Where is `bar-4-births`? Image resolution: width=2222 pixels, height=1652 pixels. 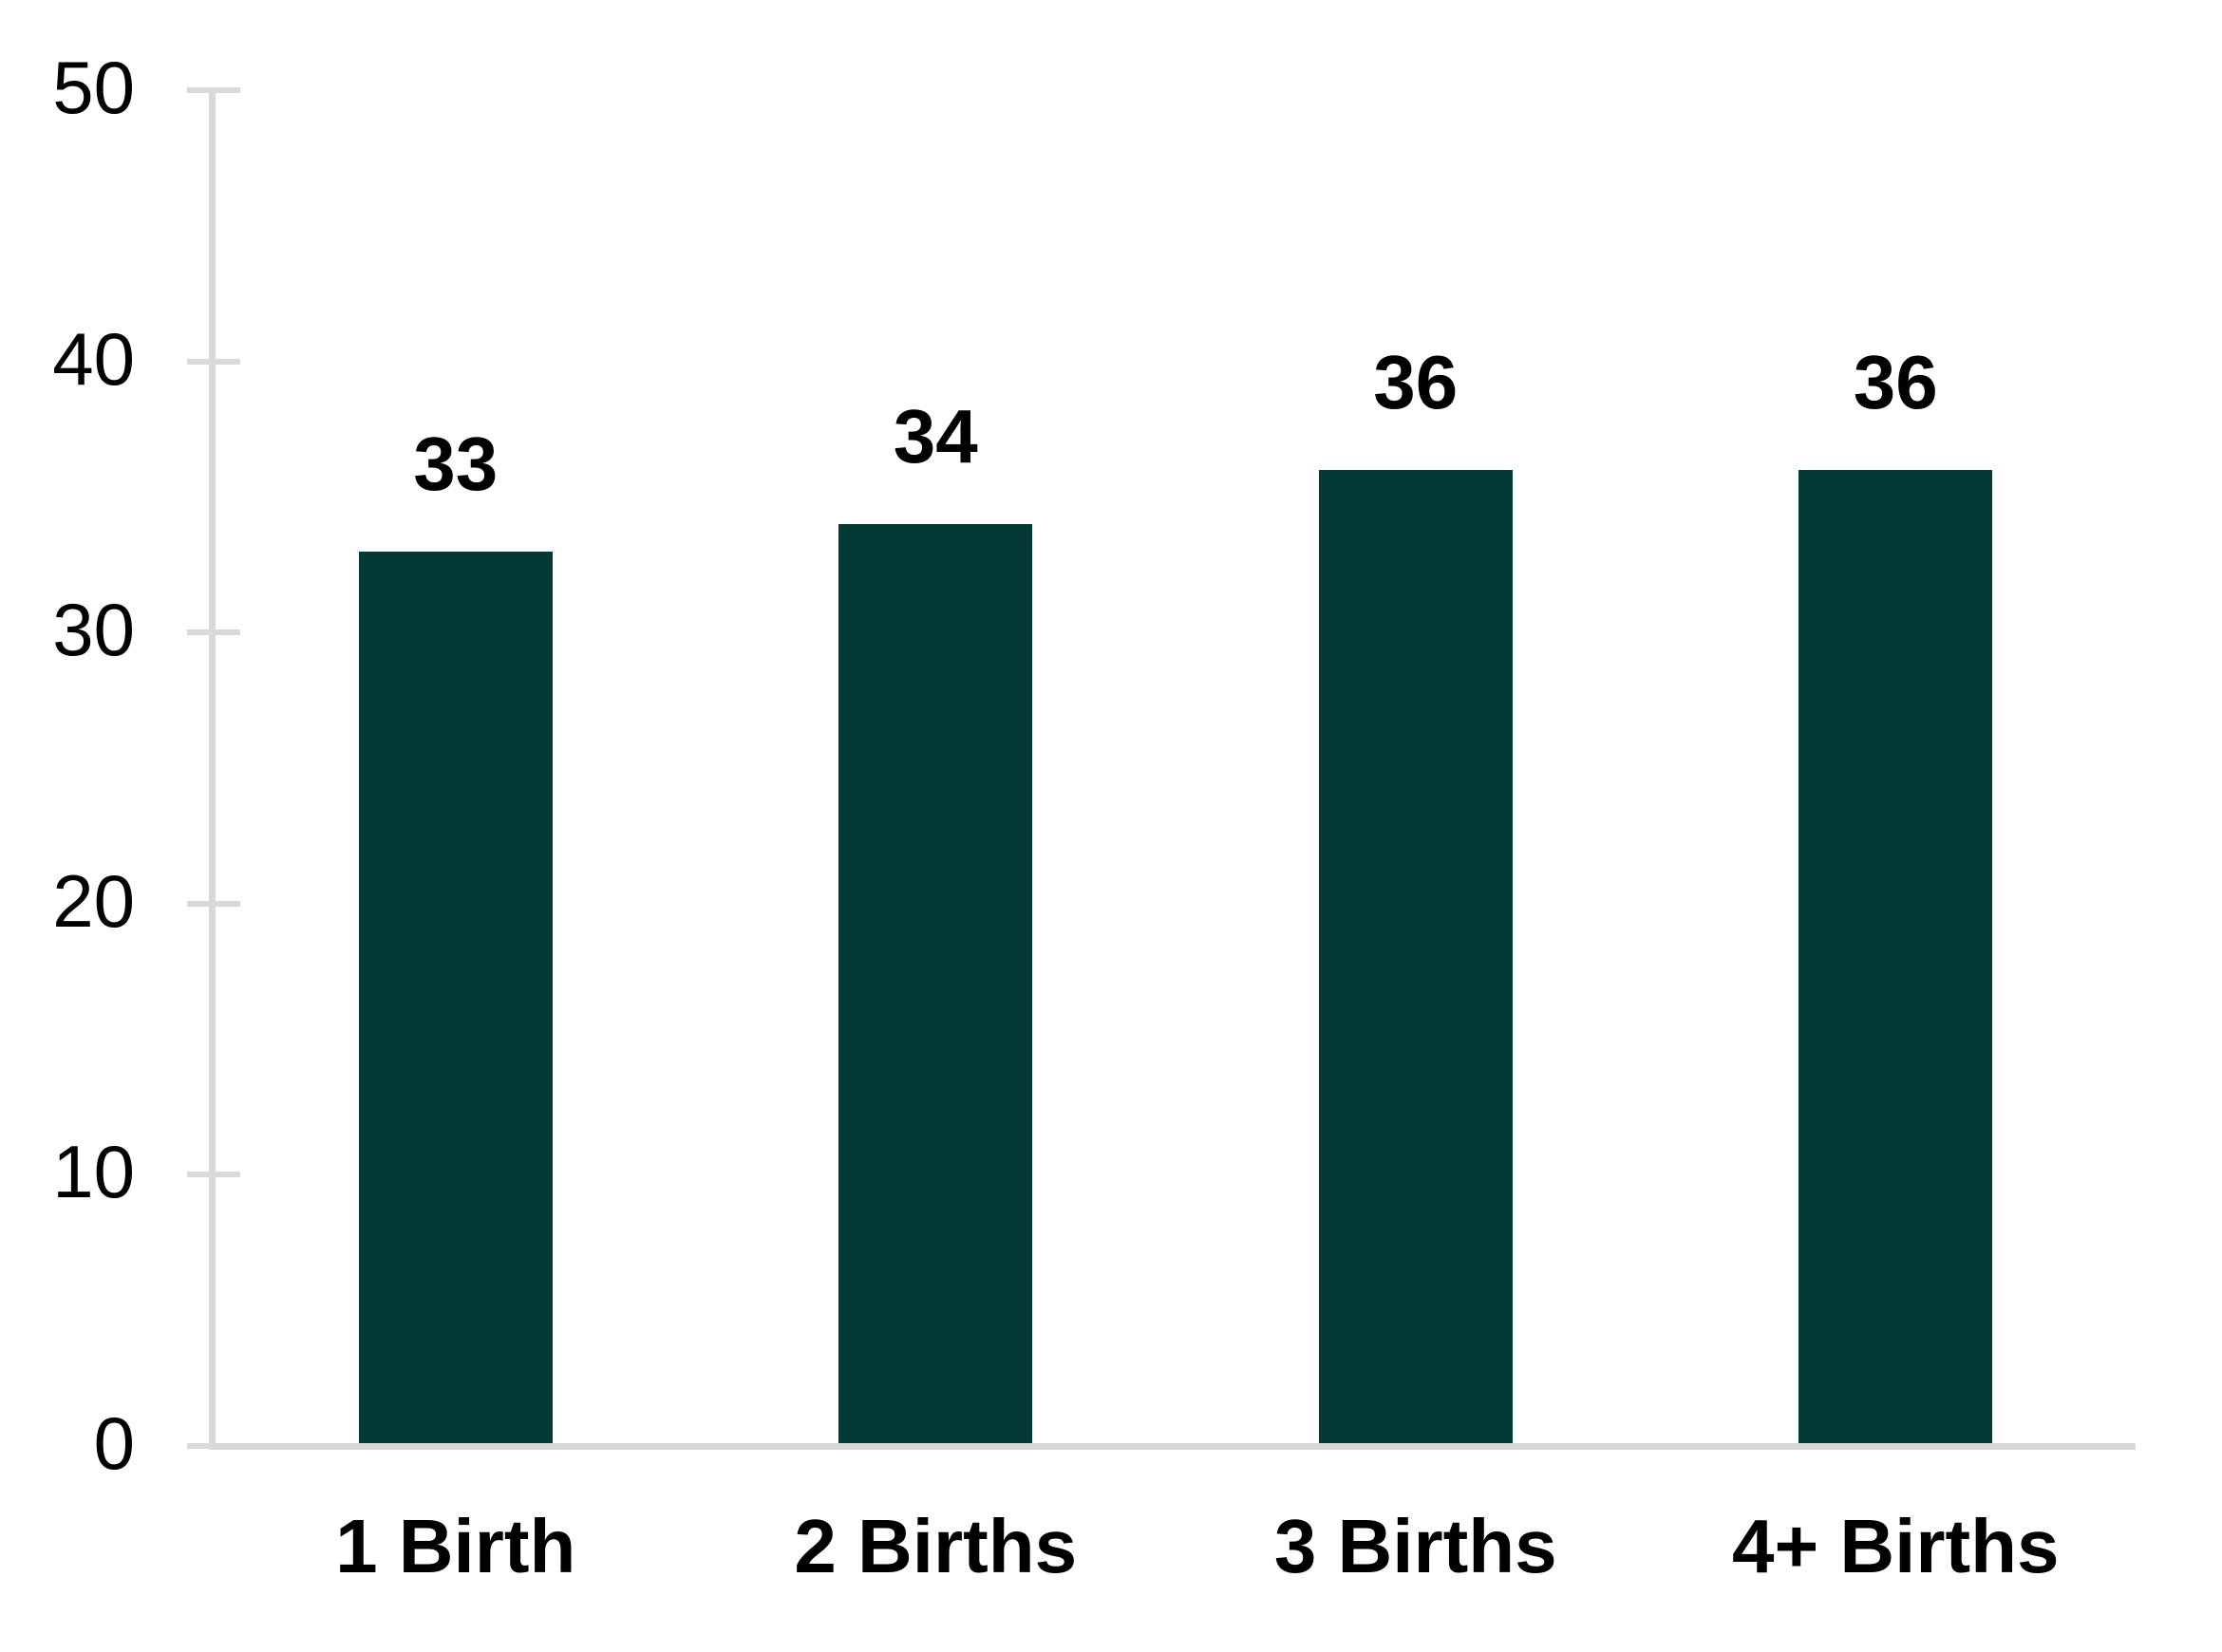 bar-4-births is located at coordinates (1895, 956).